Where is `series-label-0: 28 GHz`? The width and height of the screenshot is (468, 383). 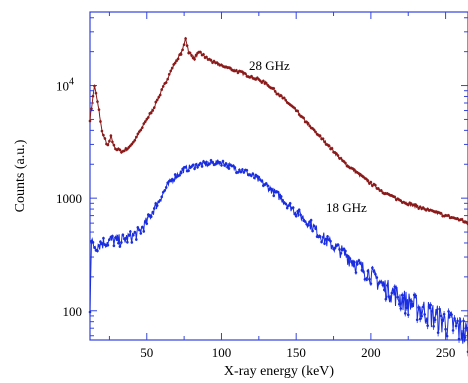 series-label-0: 28 GHz is located at coordinates (269, 65).